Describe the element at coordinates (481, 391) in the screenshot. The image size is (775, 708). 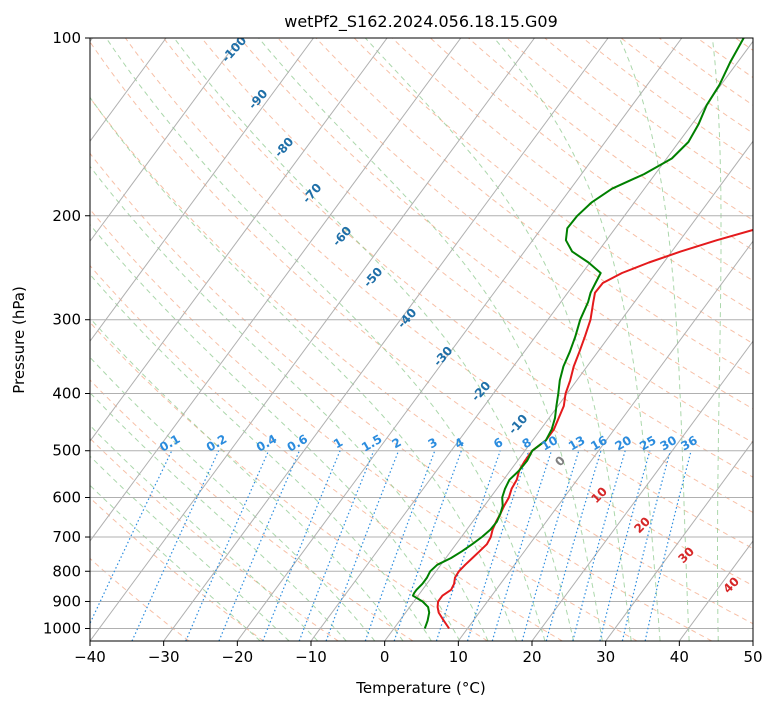
I see `dry-adiabat-label: -20` at that location.